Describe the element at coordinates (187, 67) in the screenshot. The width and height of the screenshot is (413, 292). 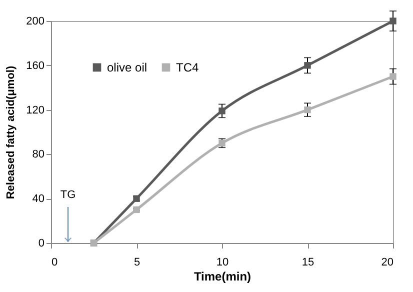
I see `legend-label: TC4` at that location.